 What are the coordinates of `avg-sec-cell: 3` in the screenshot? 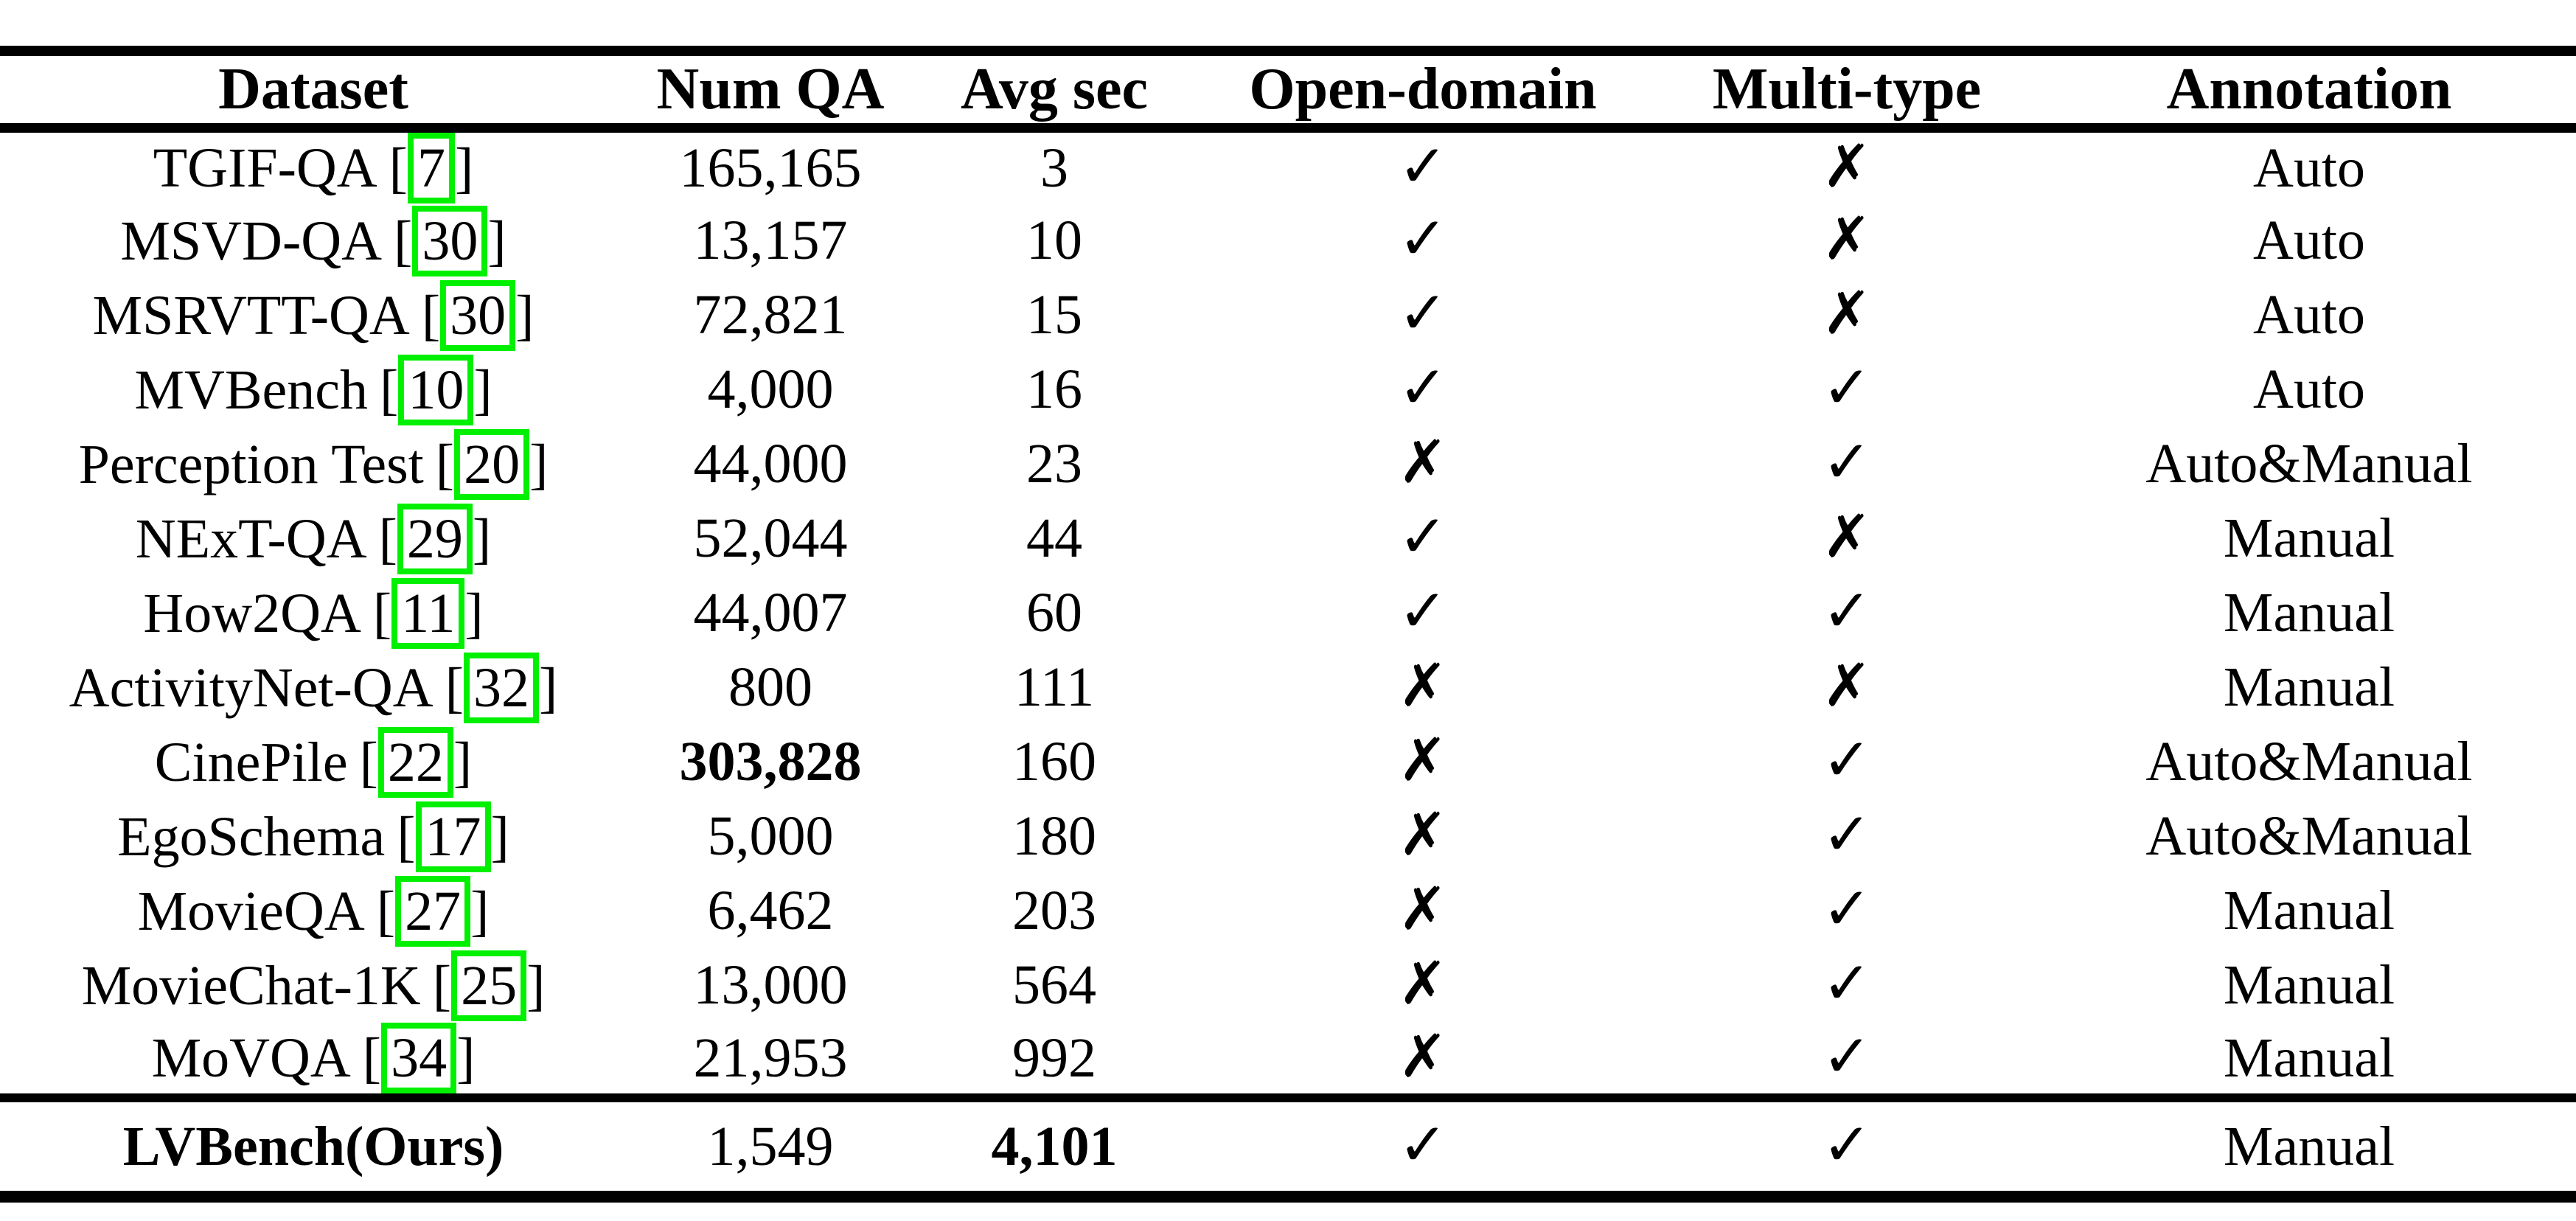 It's located at (1054, 167).